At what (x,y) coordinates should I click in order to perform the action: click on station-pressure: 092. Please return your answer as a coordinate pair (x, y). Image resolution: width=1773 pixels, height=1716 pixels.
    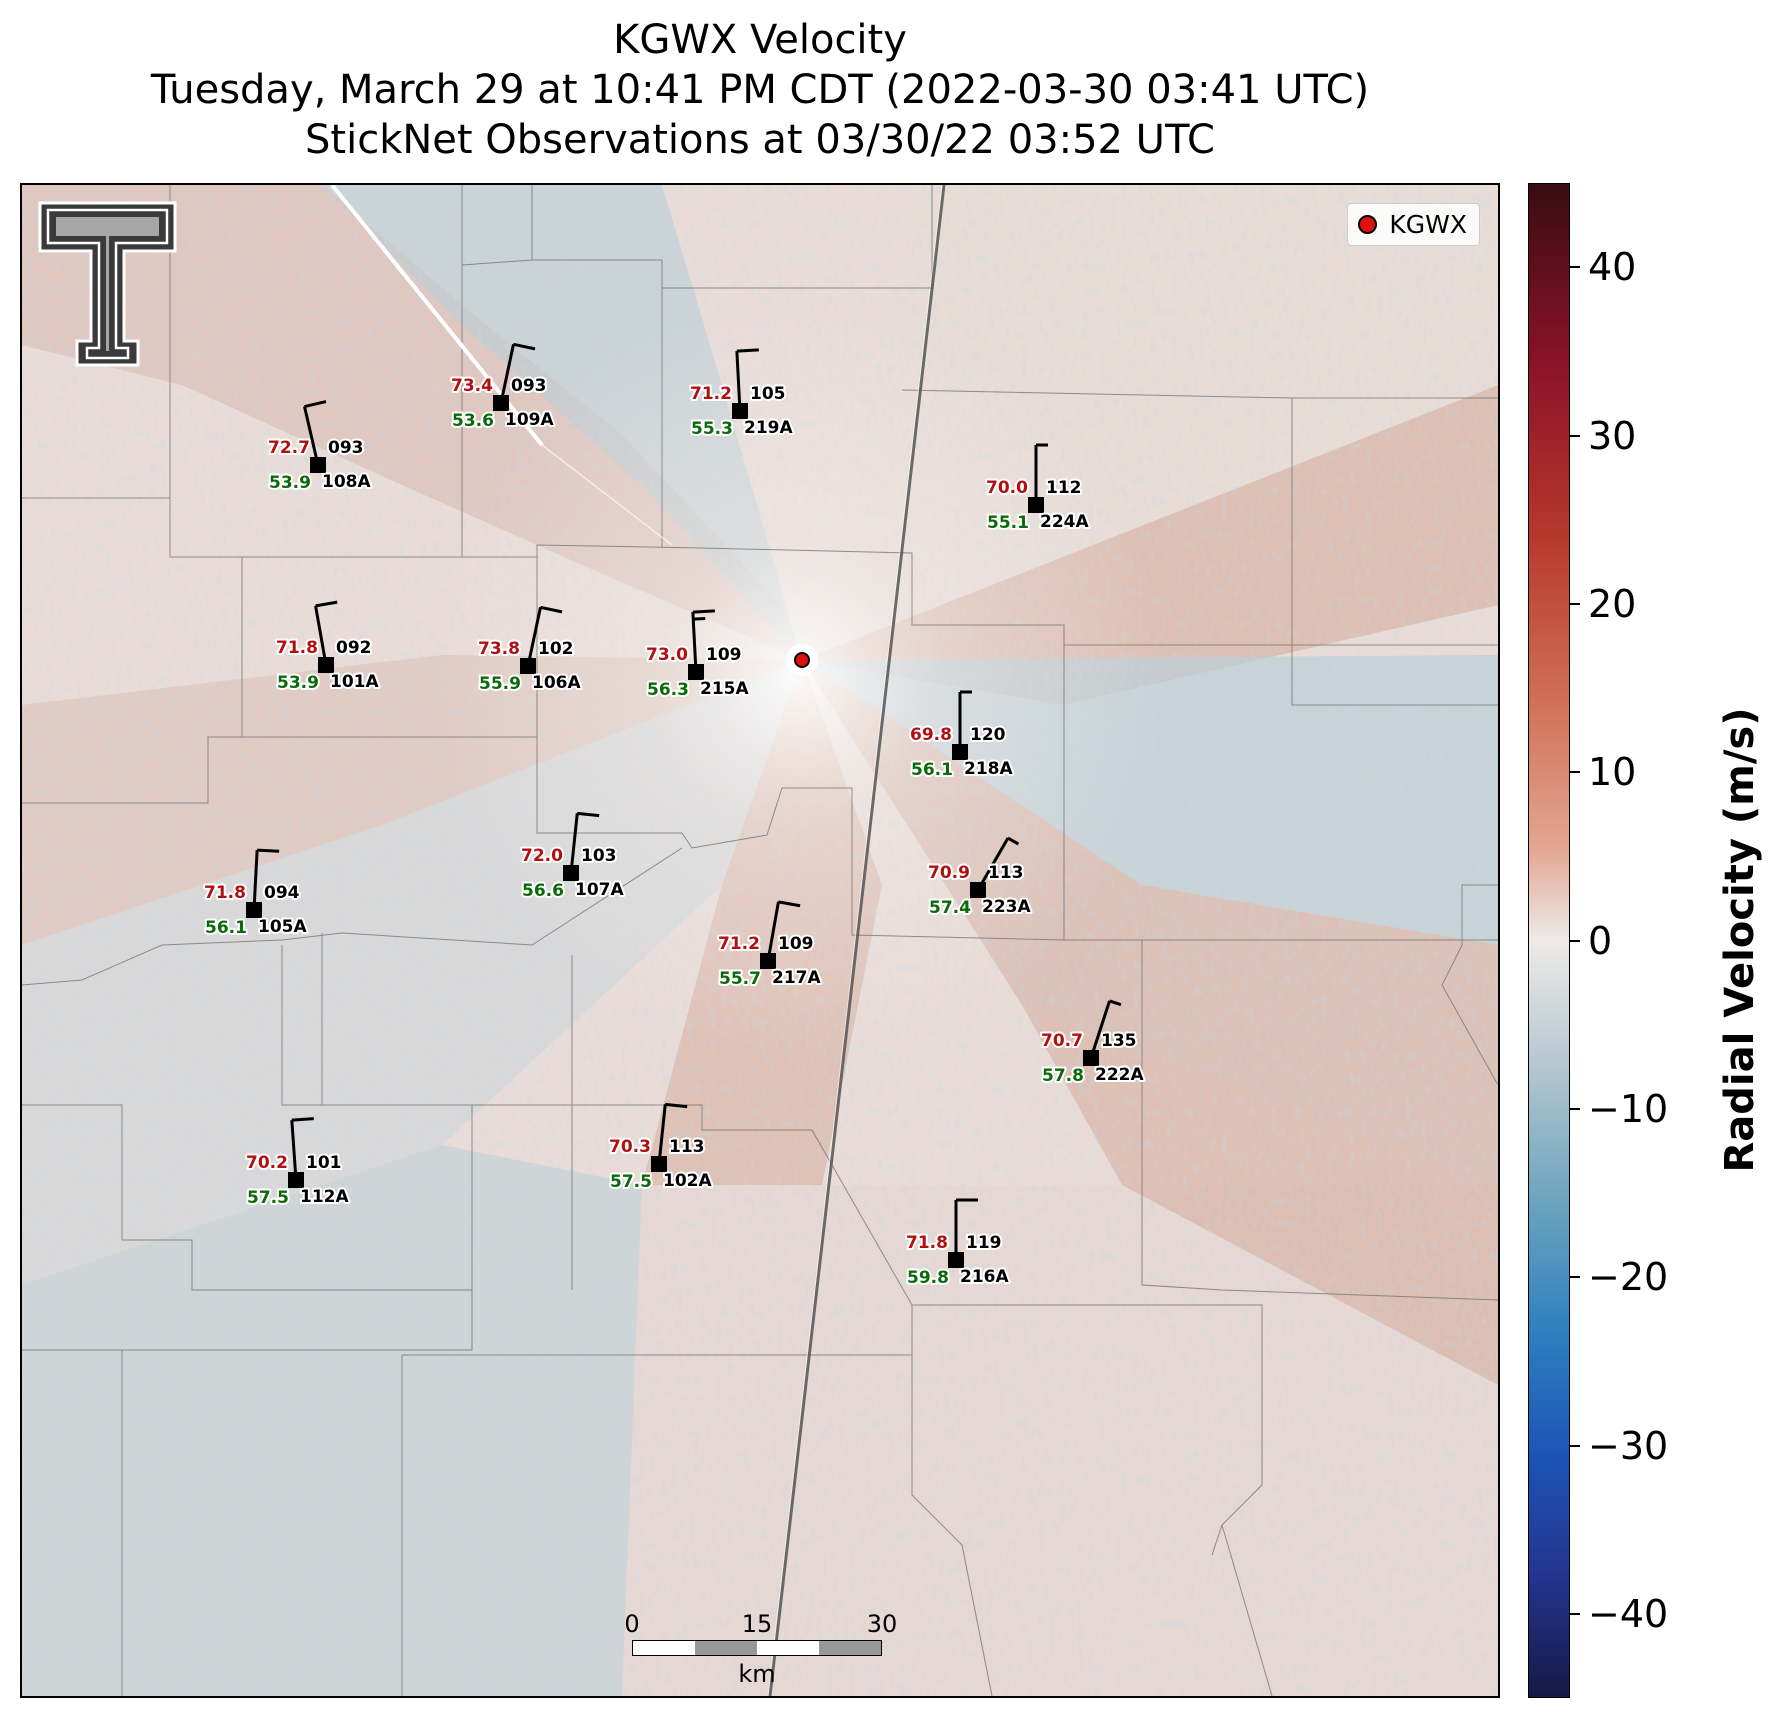
    Looking at the image, I should click on (354, 648).